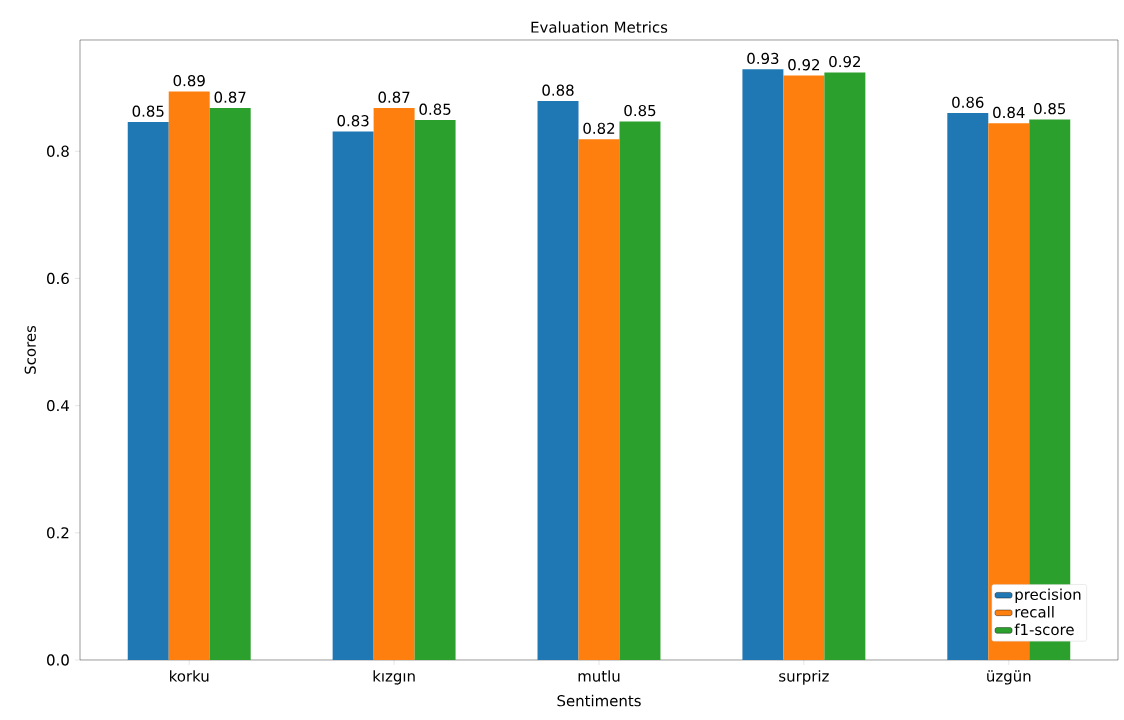  What do you see at coordinates (1048, 595) in the screenshot?
I see `legend-label: precision` at bounding box center [1048, 595].